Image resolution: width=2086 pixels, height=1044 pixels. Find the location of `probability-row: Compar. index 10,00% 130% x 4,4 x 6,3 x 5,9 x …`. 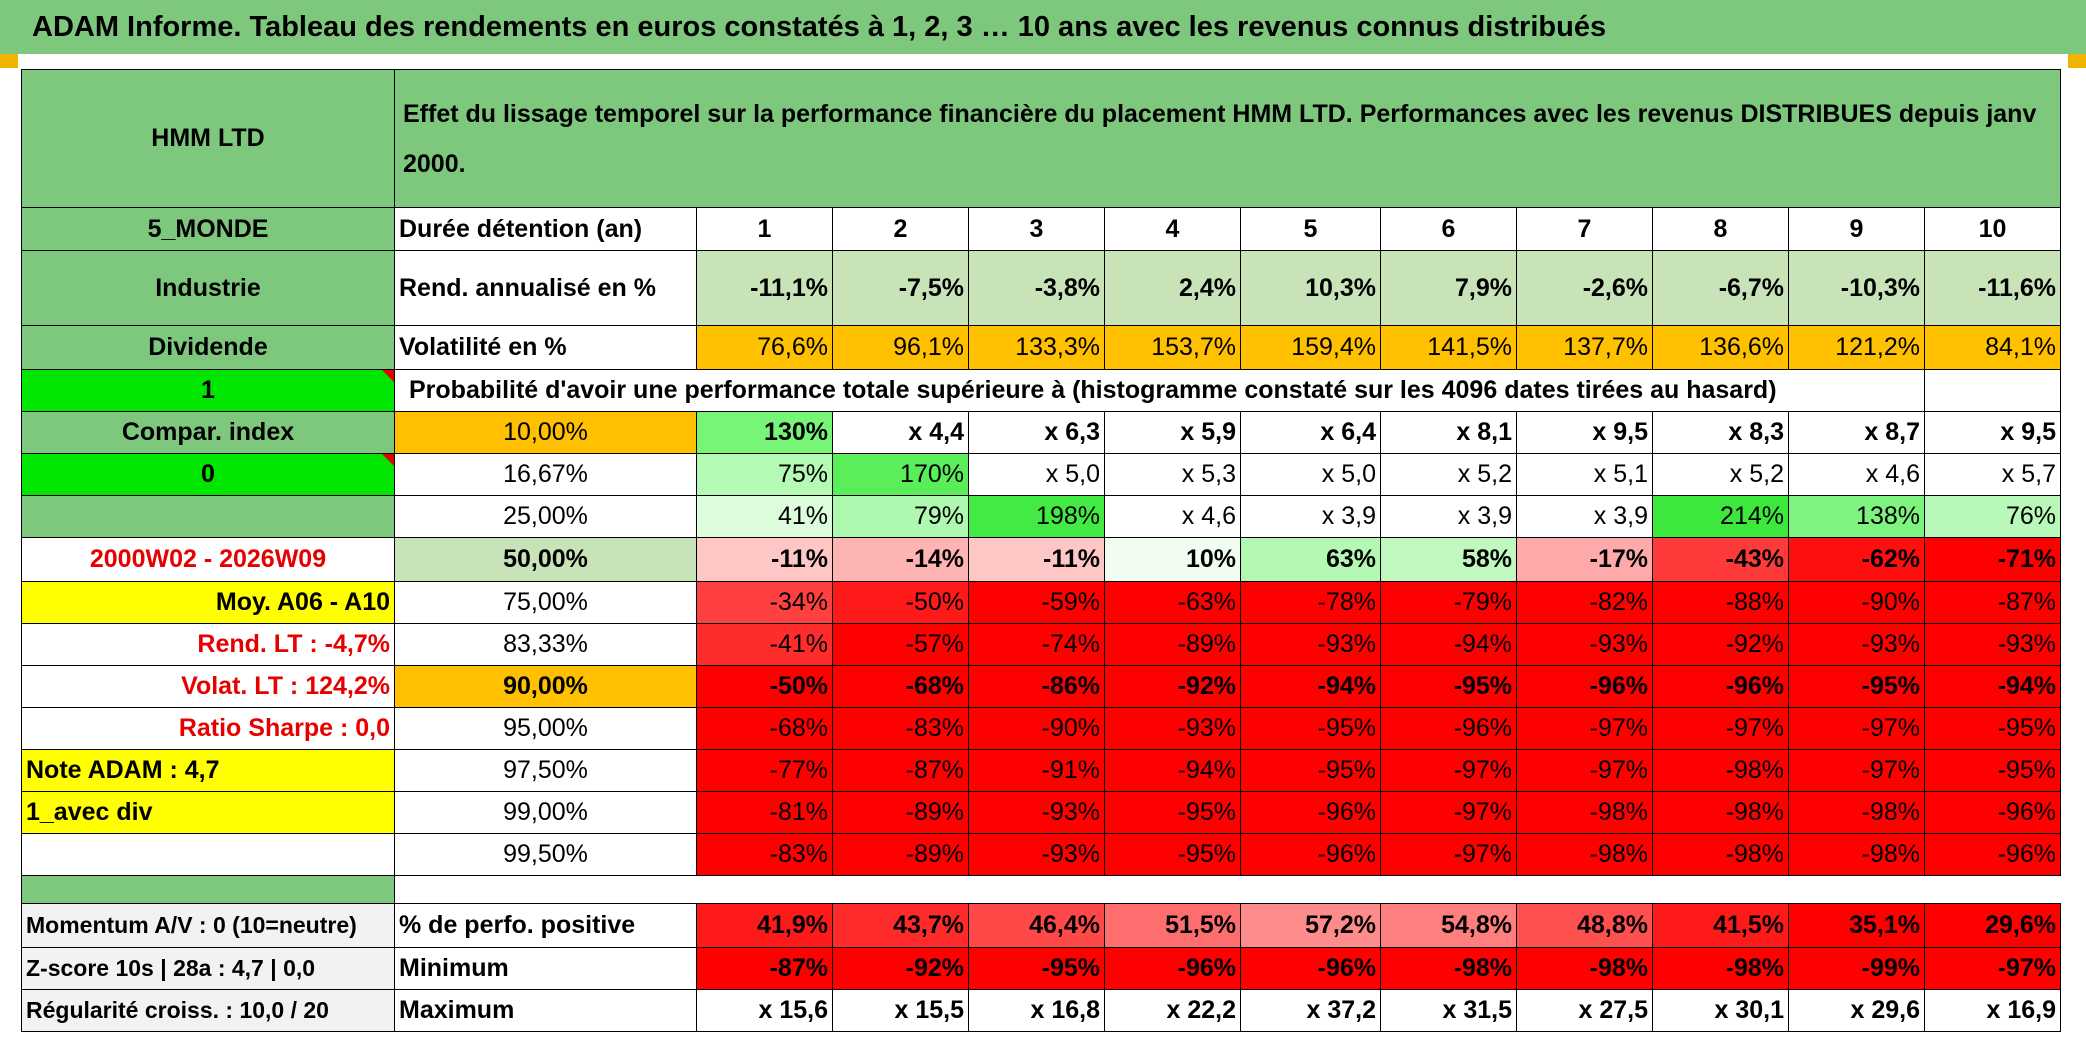

probability-row: Compar. index 10,00% 130% x 4,4 x 6,3 x 5,9 x … is located at coordinates (1041, 432).